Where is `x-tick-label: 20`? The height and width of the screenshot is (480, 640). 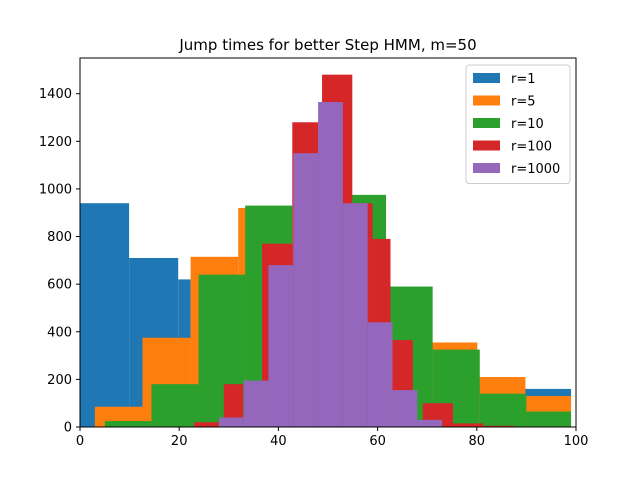 x-tick-label: 20 is located at coordinates (179, 441).